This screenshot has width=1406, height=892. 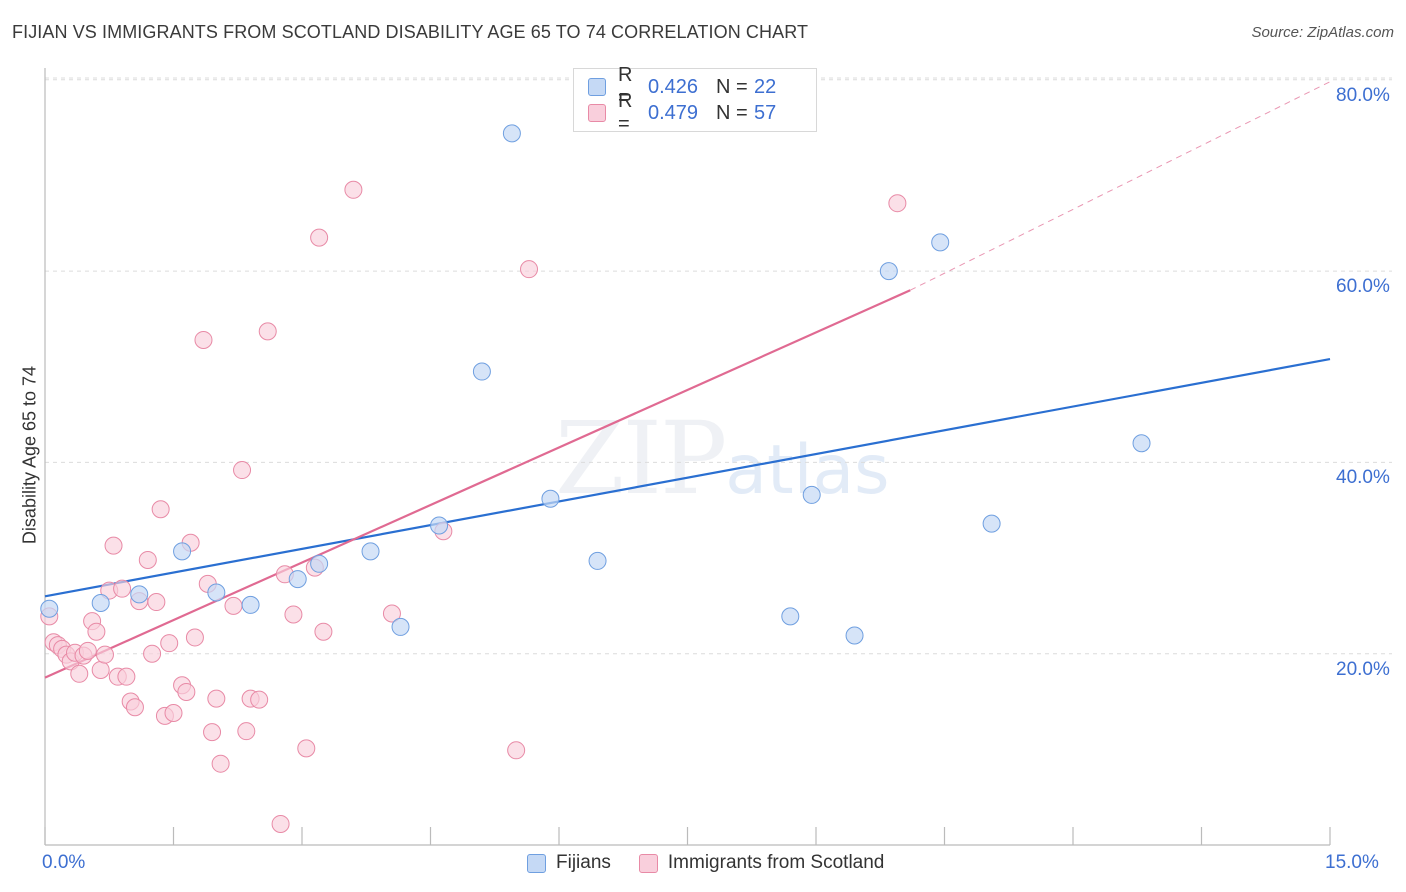 I want to click on y-tick-label-40: 40.0%, so click(x=1363, y=477).